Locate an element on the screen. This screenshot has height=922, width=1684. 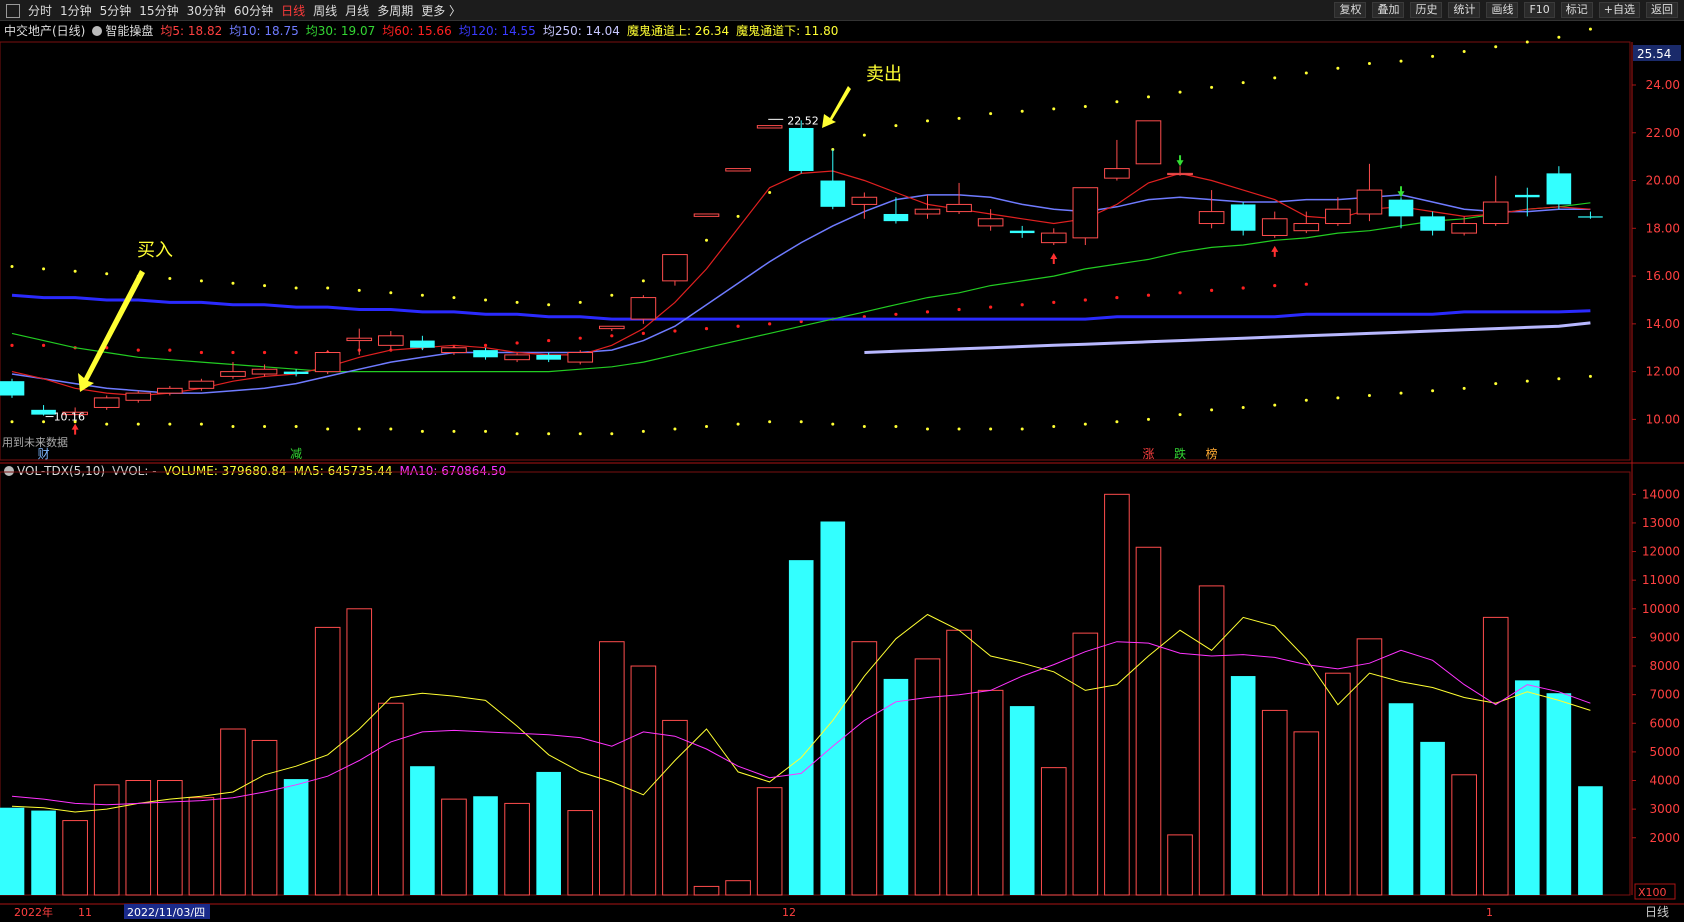
event-marker-0: 财 is located at coordinates (44, 454).